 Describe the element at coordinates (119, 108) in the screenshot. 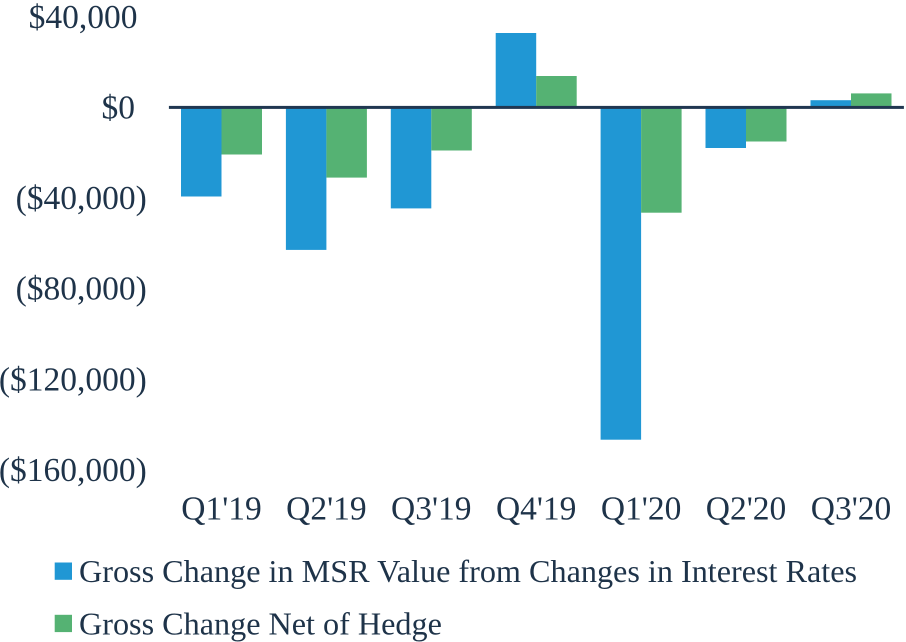

I see `svg-text: $0` at that location.